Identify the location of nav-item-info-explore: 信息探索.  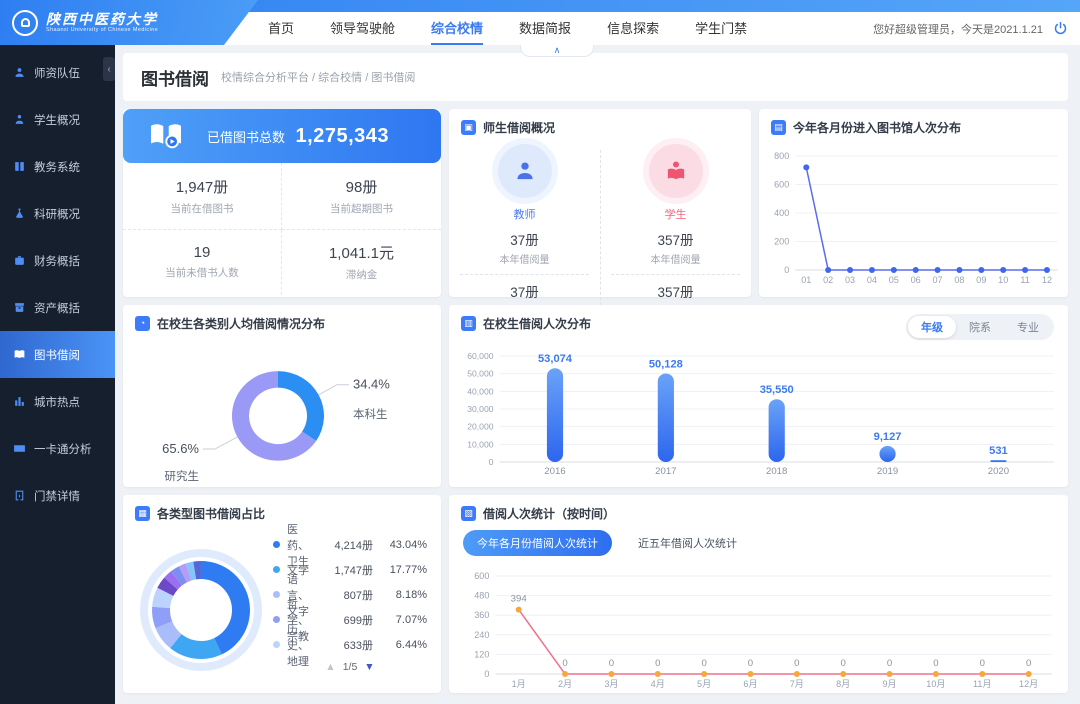
(633, 28).